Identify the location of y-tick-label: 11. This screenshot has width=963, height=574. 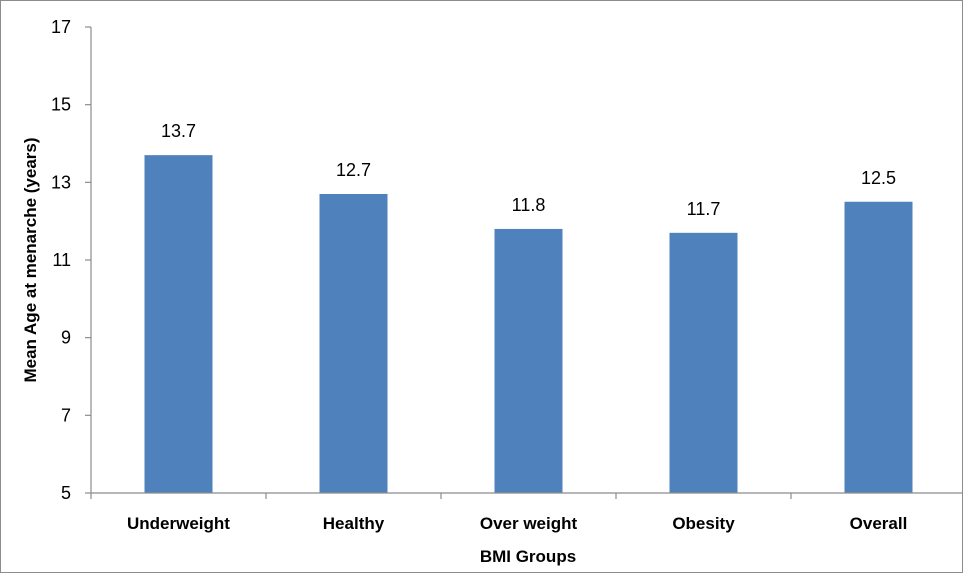
(61, 260).